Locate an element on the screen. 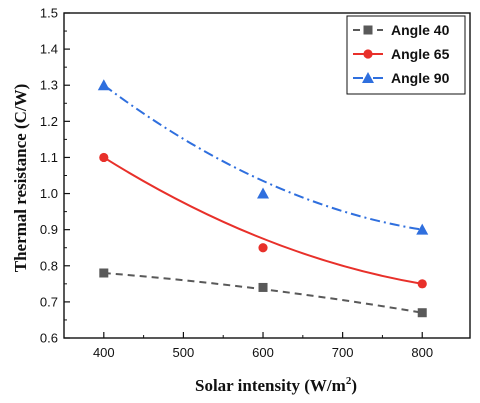 The height and width of the screenshot is (403, 480). y-axis-title: Thermal resistance (C/W) is located at coordinates (20, 178).